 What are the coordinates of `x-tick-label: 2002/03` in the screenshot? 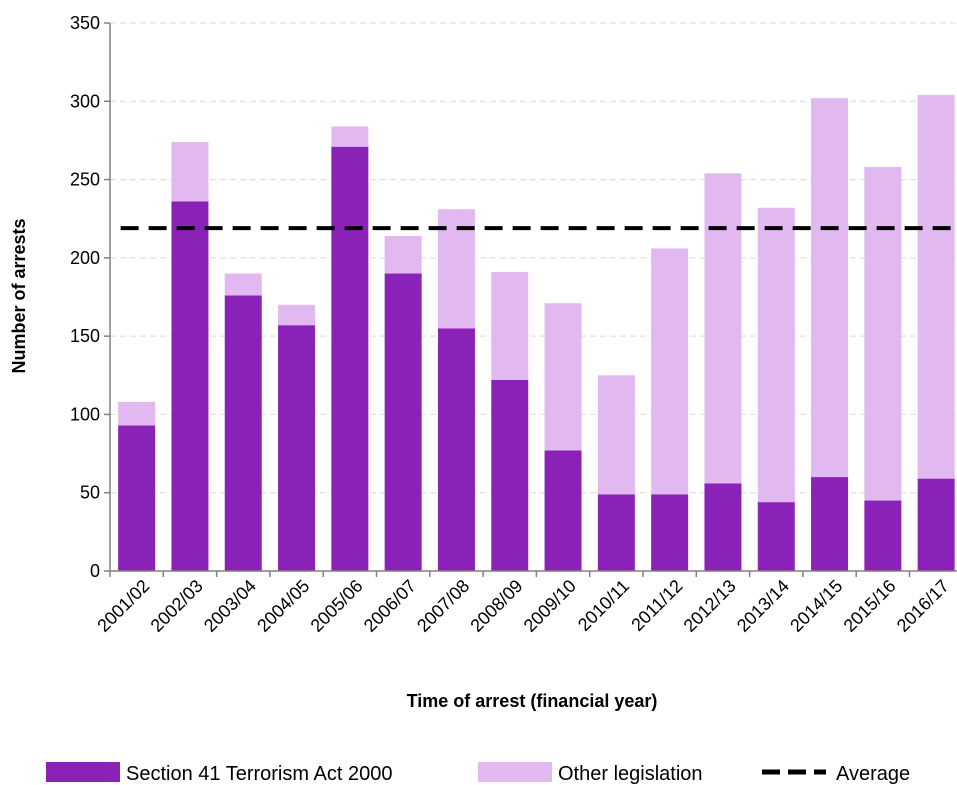 It's located at (177, 606).